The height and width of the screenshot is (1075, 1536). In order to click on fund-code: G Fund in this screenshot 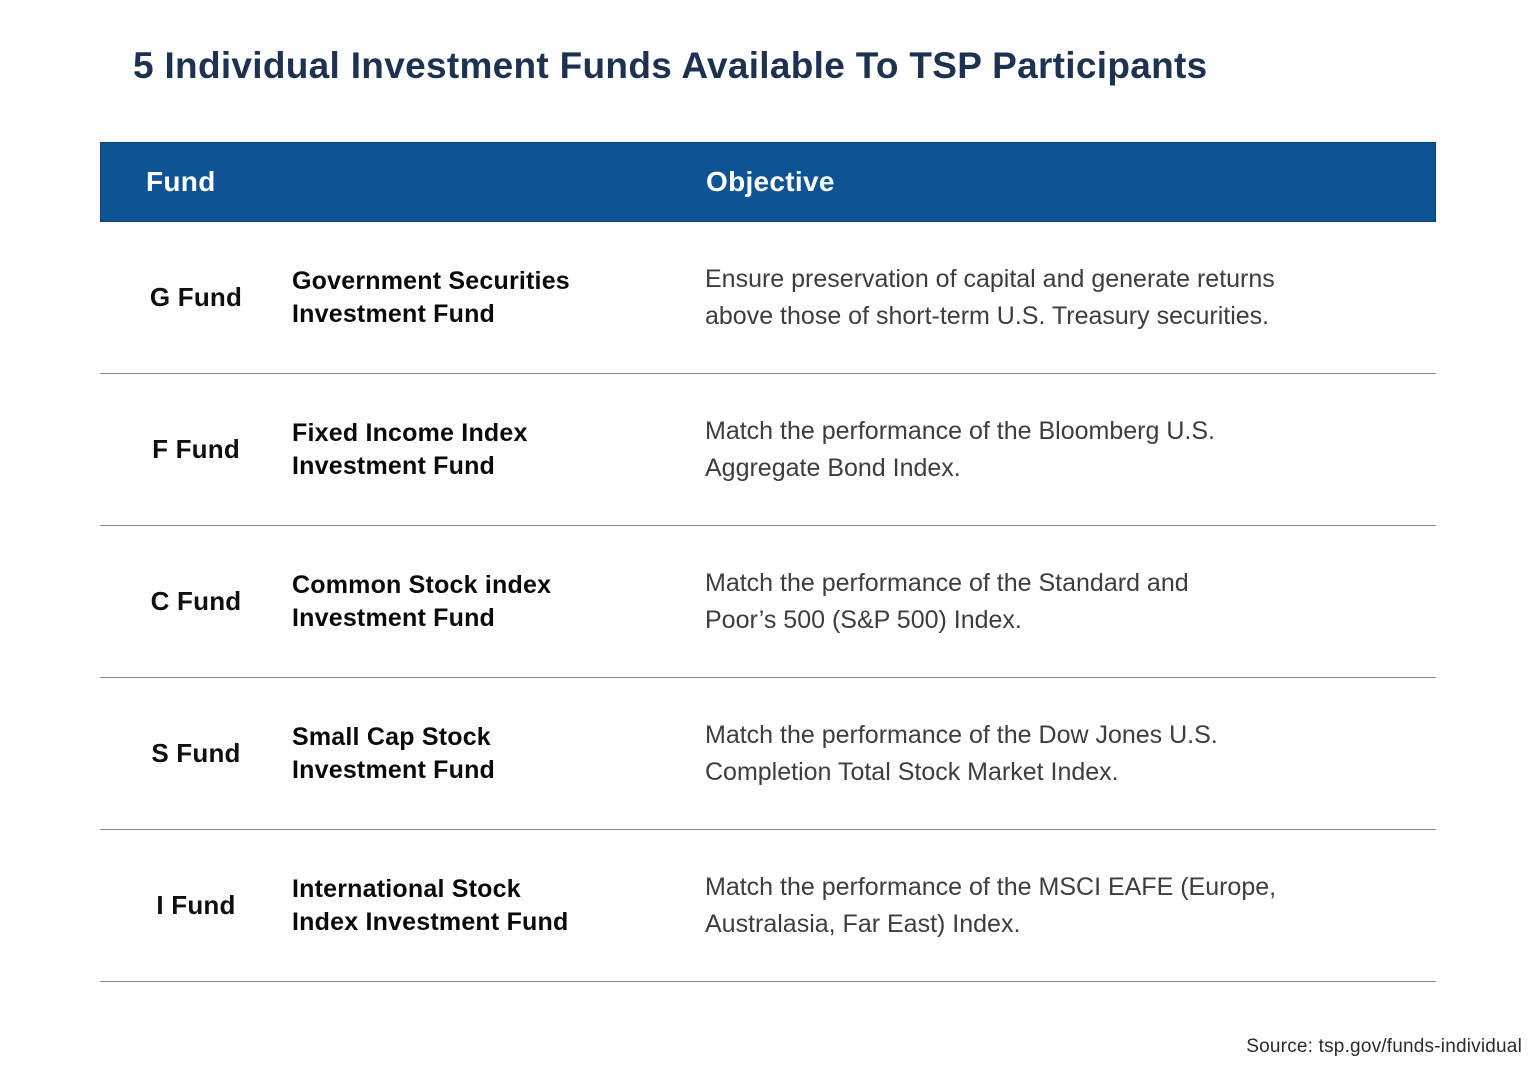, I will do `click(196, 297)`.